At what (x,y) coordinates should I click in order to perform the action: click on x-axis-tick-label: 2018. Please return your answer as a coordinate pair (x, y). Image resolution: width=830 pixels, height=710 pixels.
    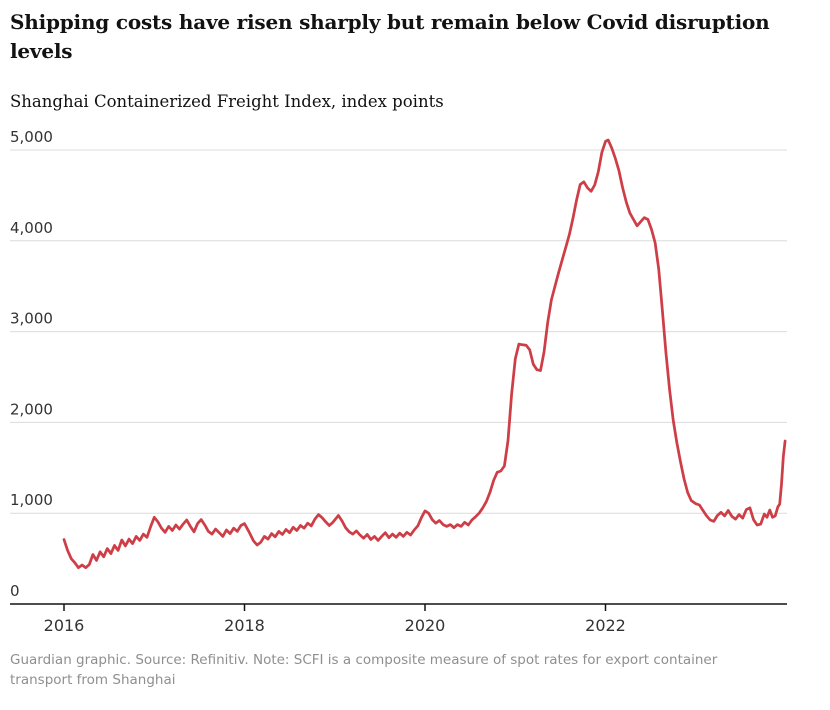
    Looking at the image, I should click on (244, 625).